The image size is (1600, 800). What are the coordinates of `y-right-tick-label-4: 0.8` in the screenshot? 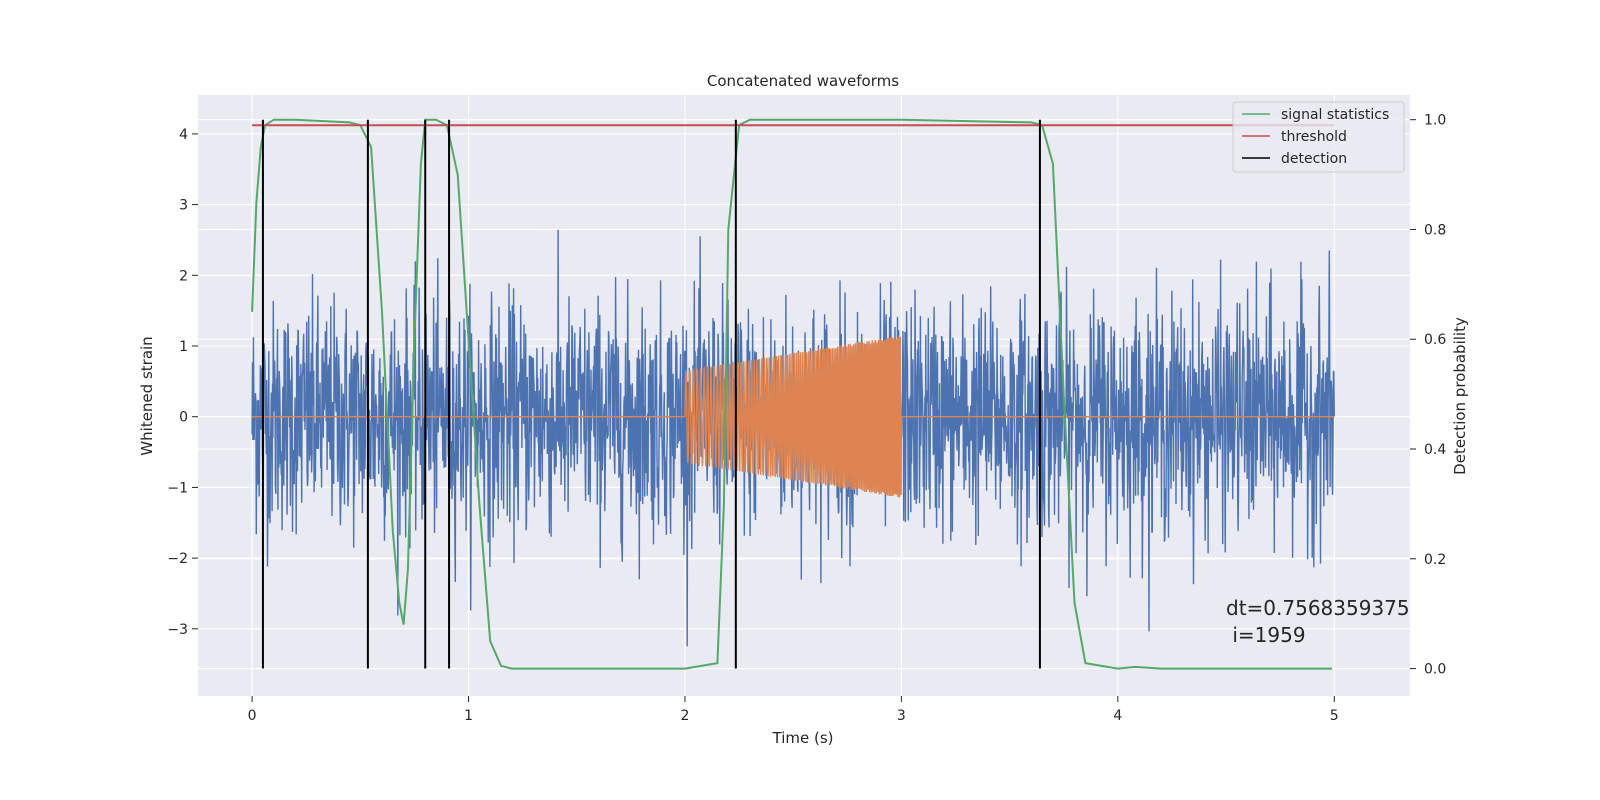 It's located at (1435, 230).